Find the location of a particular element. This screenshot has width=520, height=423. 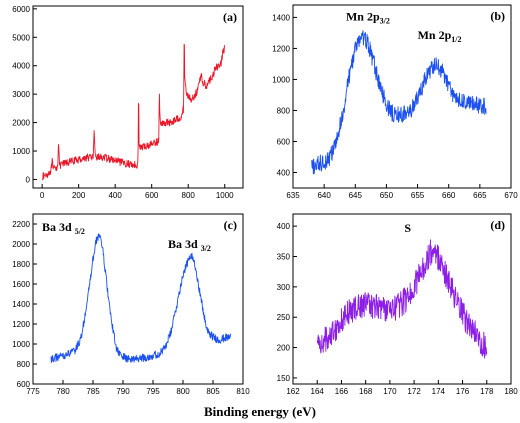

panel-d-x-tick-label: 176 is located at coordinates (463, 391).